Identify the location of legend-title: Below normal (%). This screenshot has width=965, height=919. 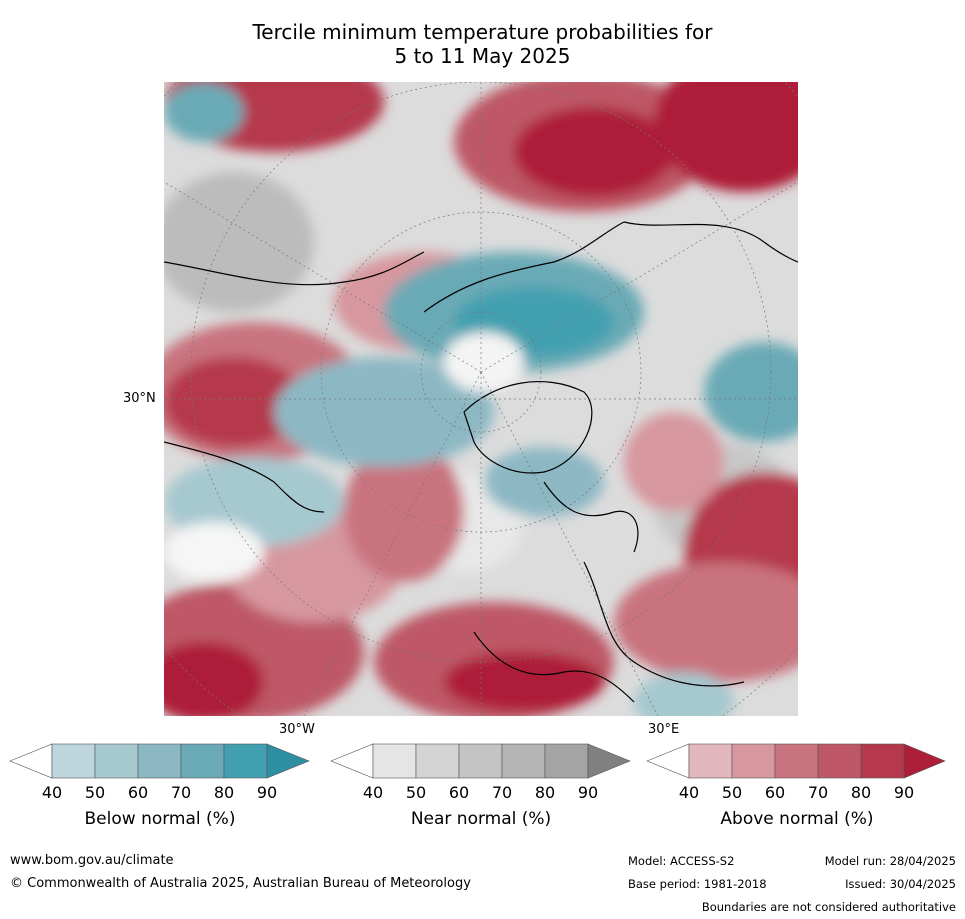
(160, 819).